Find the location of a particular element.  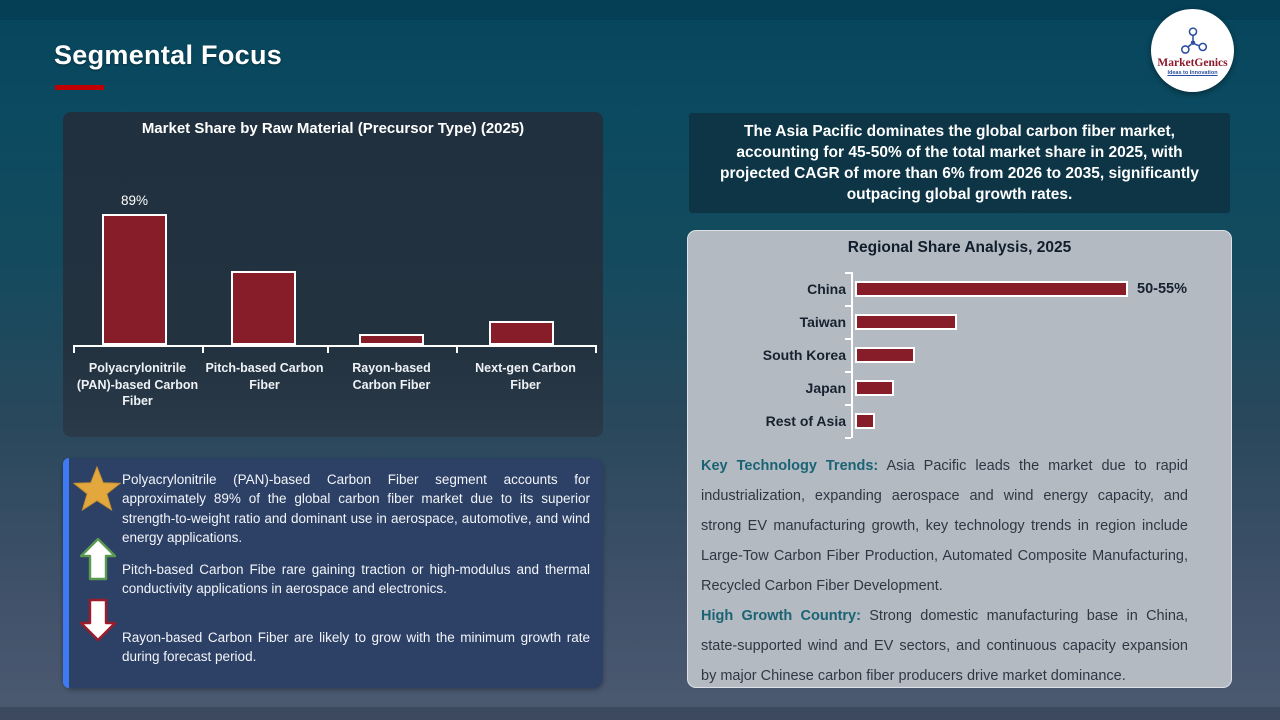

logo-brand: MarketGenics is located at coordinates (1192, 63).